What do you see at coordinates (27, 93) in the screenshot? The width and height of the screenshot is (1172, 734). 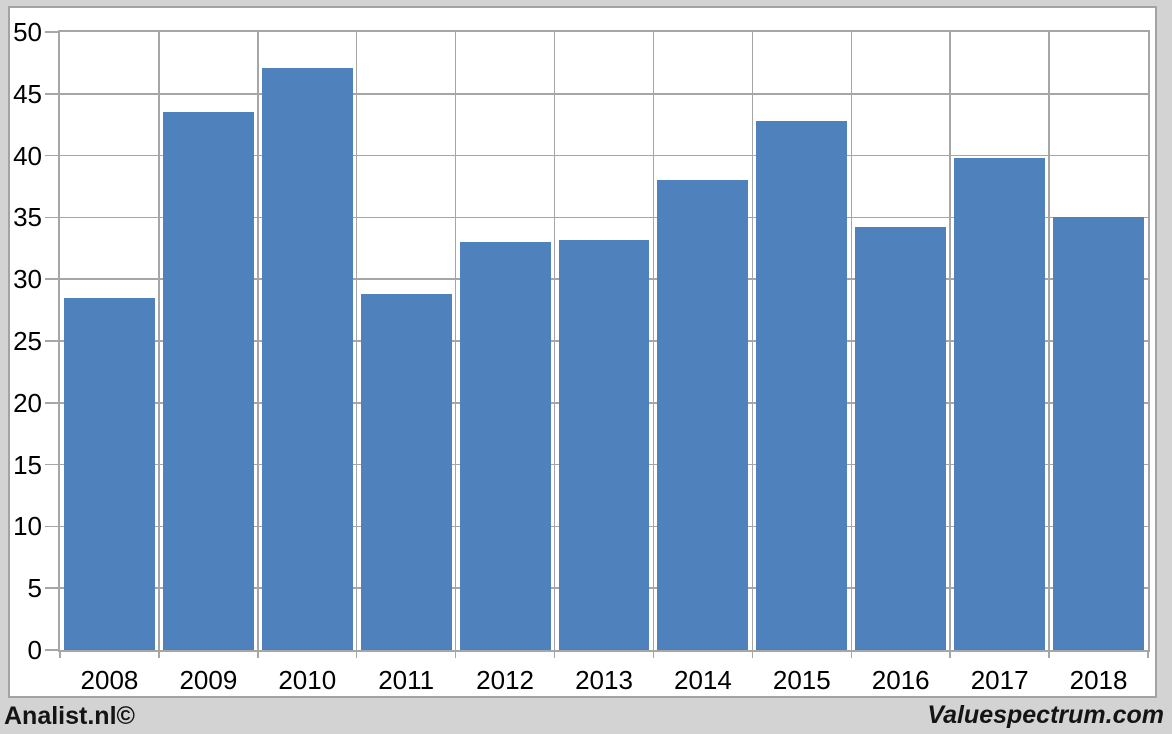 I see `y-axis-label-45: 45` at bounding box center [27, 93].